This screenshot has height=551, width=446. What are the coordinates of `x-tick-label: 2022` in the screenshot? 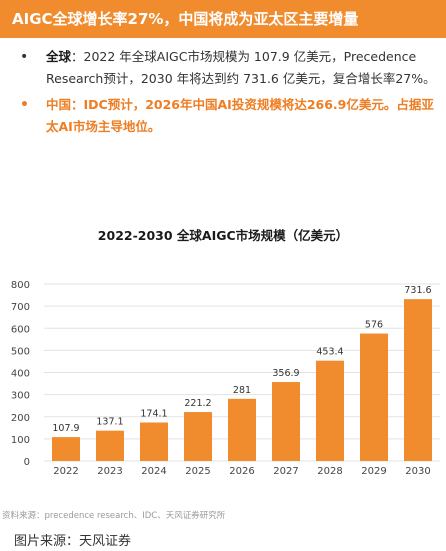 It's located at (65, 470).